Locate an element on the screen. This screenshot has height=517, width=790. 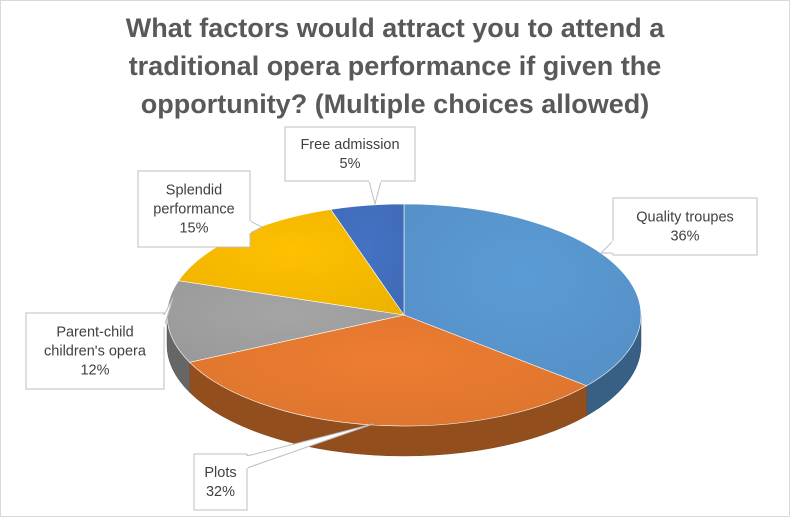
data-label-plots: Plots 32% is located at coordinates (283, 467).